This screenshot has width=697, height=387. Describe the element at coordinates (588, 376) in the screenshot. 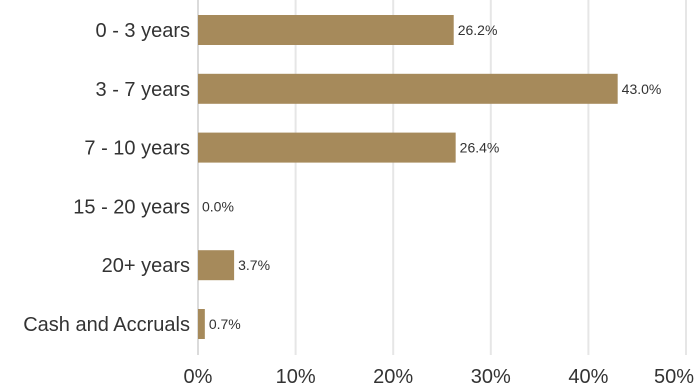

I see `x-tick-label: 40%` at that location.